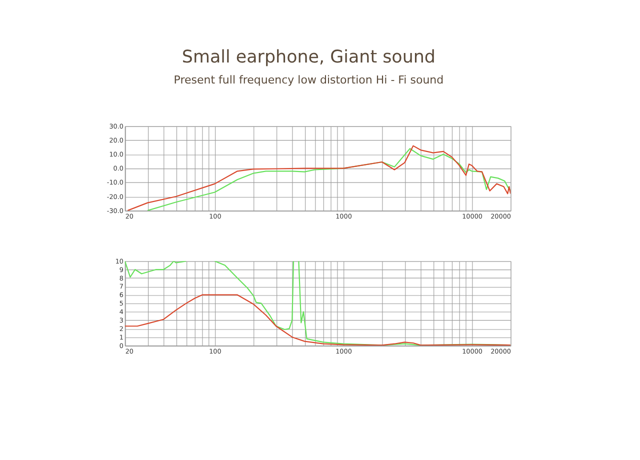 The height and width of the screenshot is (460, 640). Describe the element at coordinates (309, 57) in the screenshot. I see `chart-title: Small earphone, Giant sound` at that location.